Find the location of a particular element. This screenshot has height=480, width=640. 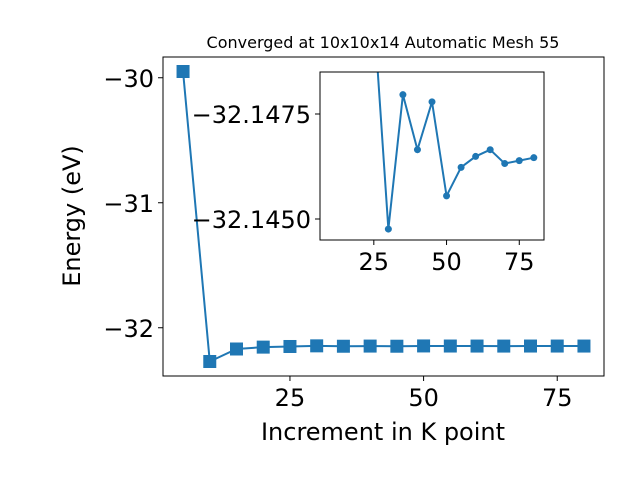

x-axis-label: Increment in K point is located at coordinates (383, 432).